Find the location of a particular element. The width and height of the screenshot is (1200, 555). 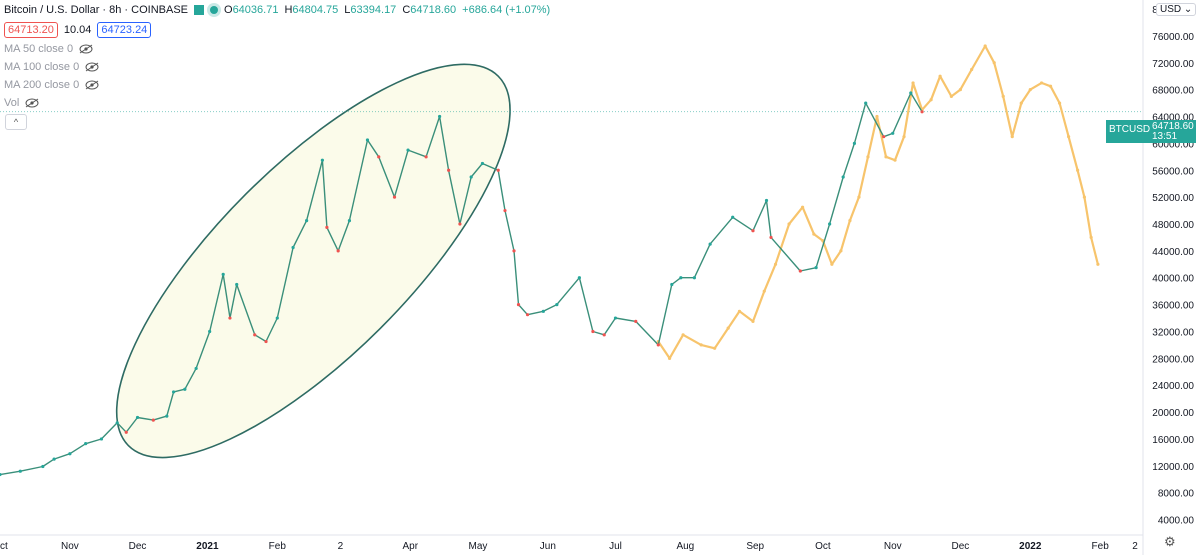

x-tick-label: Feb is located at coordinates (278, 546).